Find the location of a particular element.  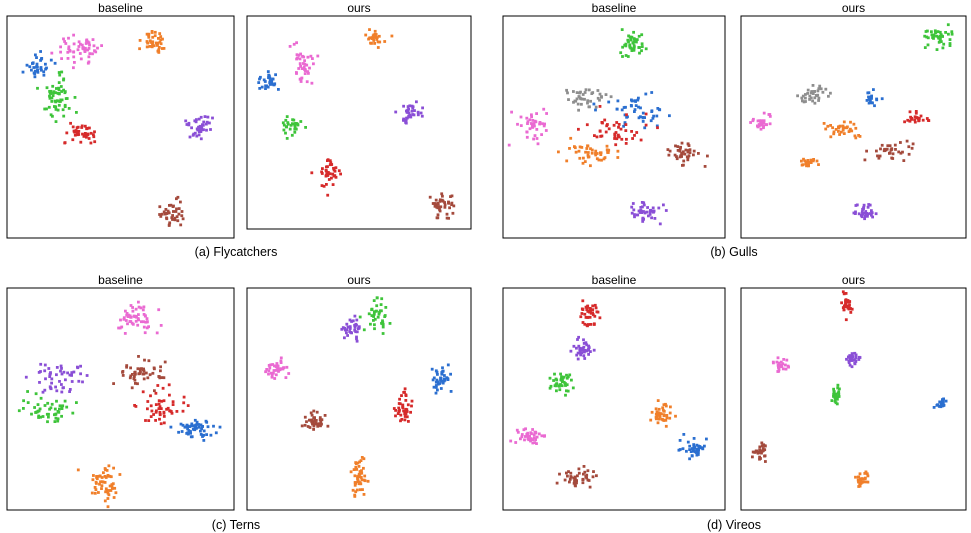

vireos-baseline-plot: baseline is located at coordinates (614, 392).